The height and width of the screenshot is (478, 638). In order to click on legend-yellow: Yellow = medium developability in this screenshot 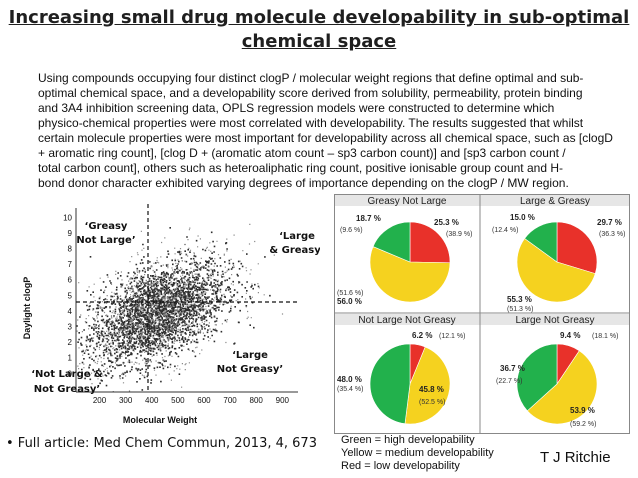, I will do `click(417, 453)`.